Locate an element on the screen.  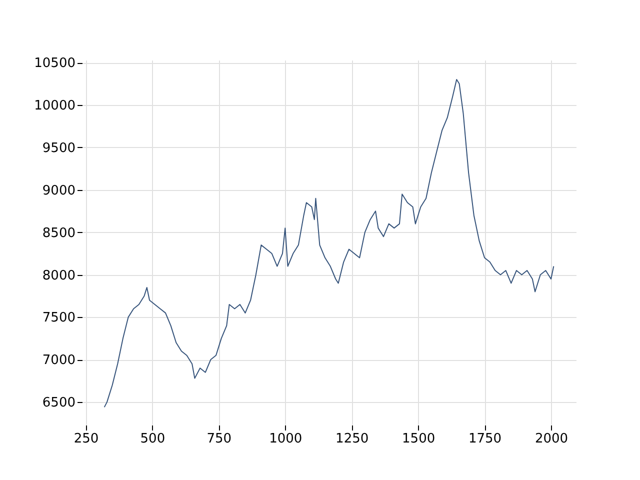
x-tick-label: 250 is located at coordinates (86, 439).